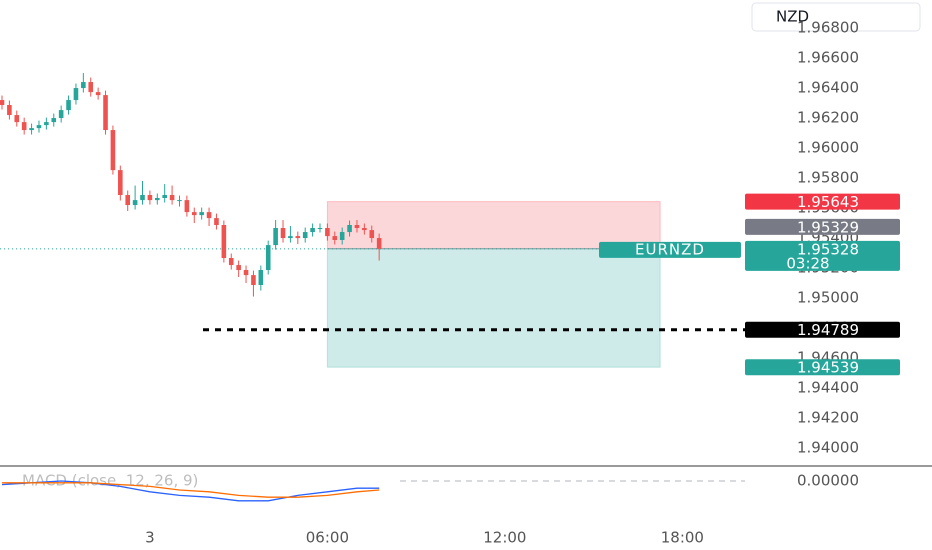 This screenshot has width=932, height=550. Describe the element at coordinates (828, 88) in the screenshot. I see `y-tick-label: 1.96400` at that location.